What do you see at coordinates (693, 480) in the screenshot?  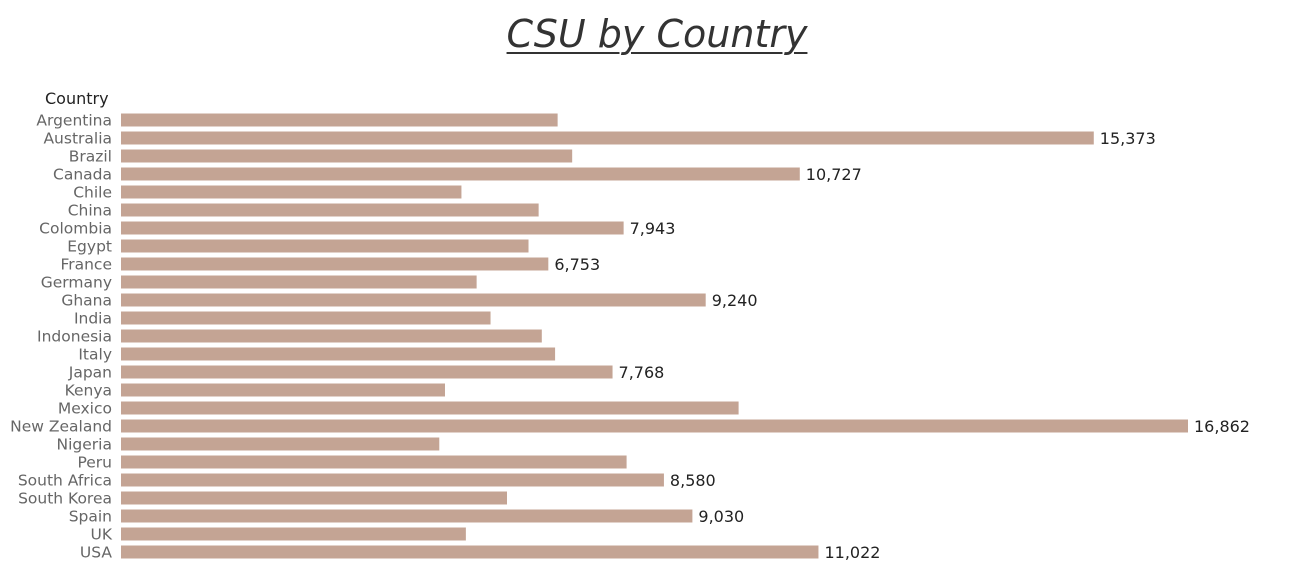 I see `data-label-south-africa: 8,580` at bounding box center [693, 480].